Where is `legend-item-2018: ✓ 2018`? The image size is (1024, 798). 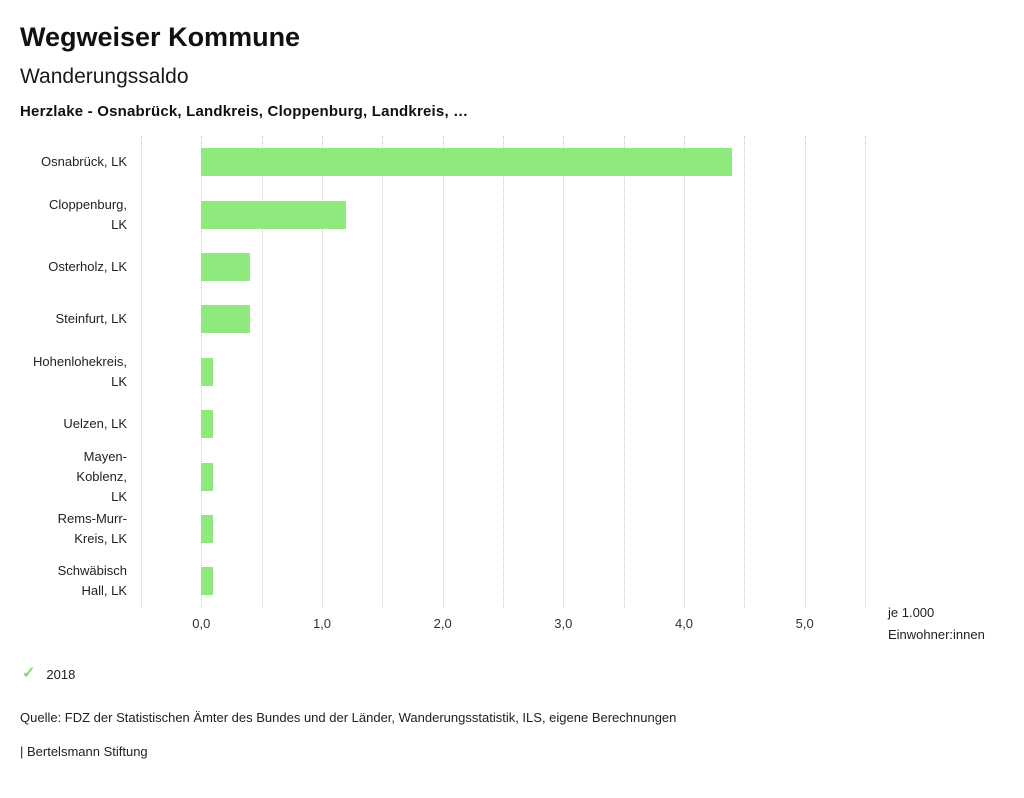 legend-item-2018: ✓ 2018 is located at coordinates (513, 674).